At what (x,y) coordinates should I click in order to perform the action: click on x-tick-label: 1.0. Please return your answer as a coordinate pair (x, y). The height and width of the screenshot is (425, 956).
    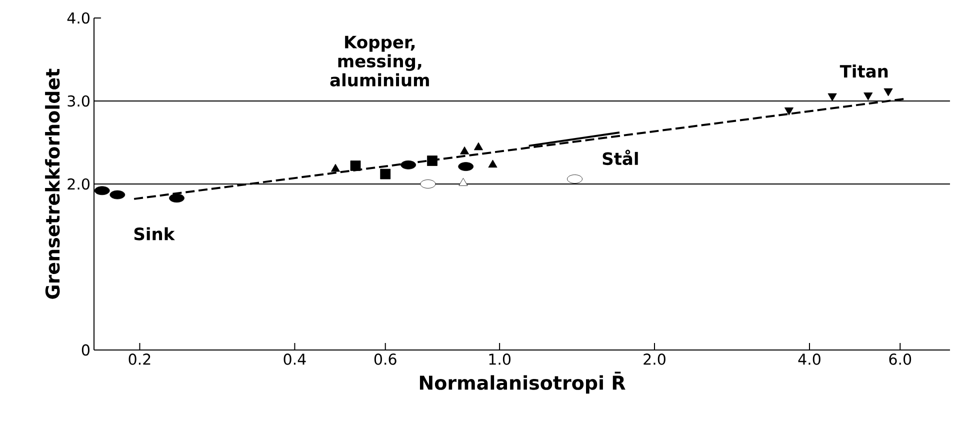
    Looking at the image, I should click on (499, 359).